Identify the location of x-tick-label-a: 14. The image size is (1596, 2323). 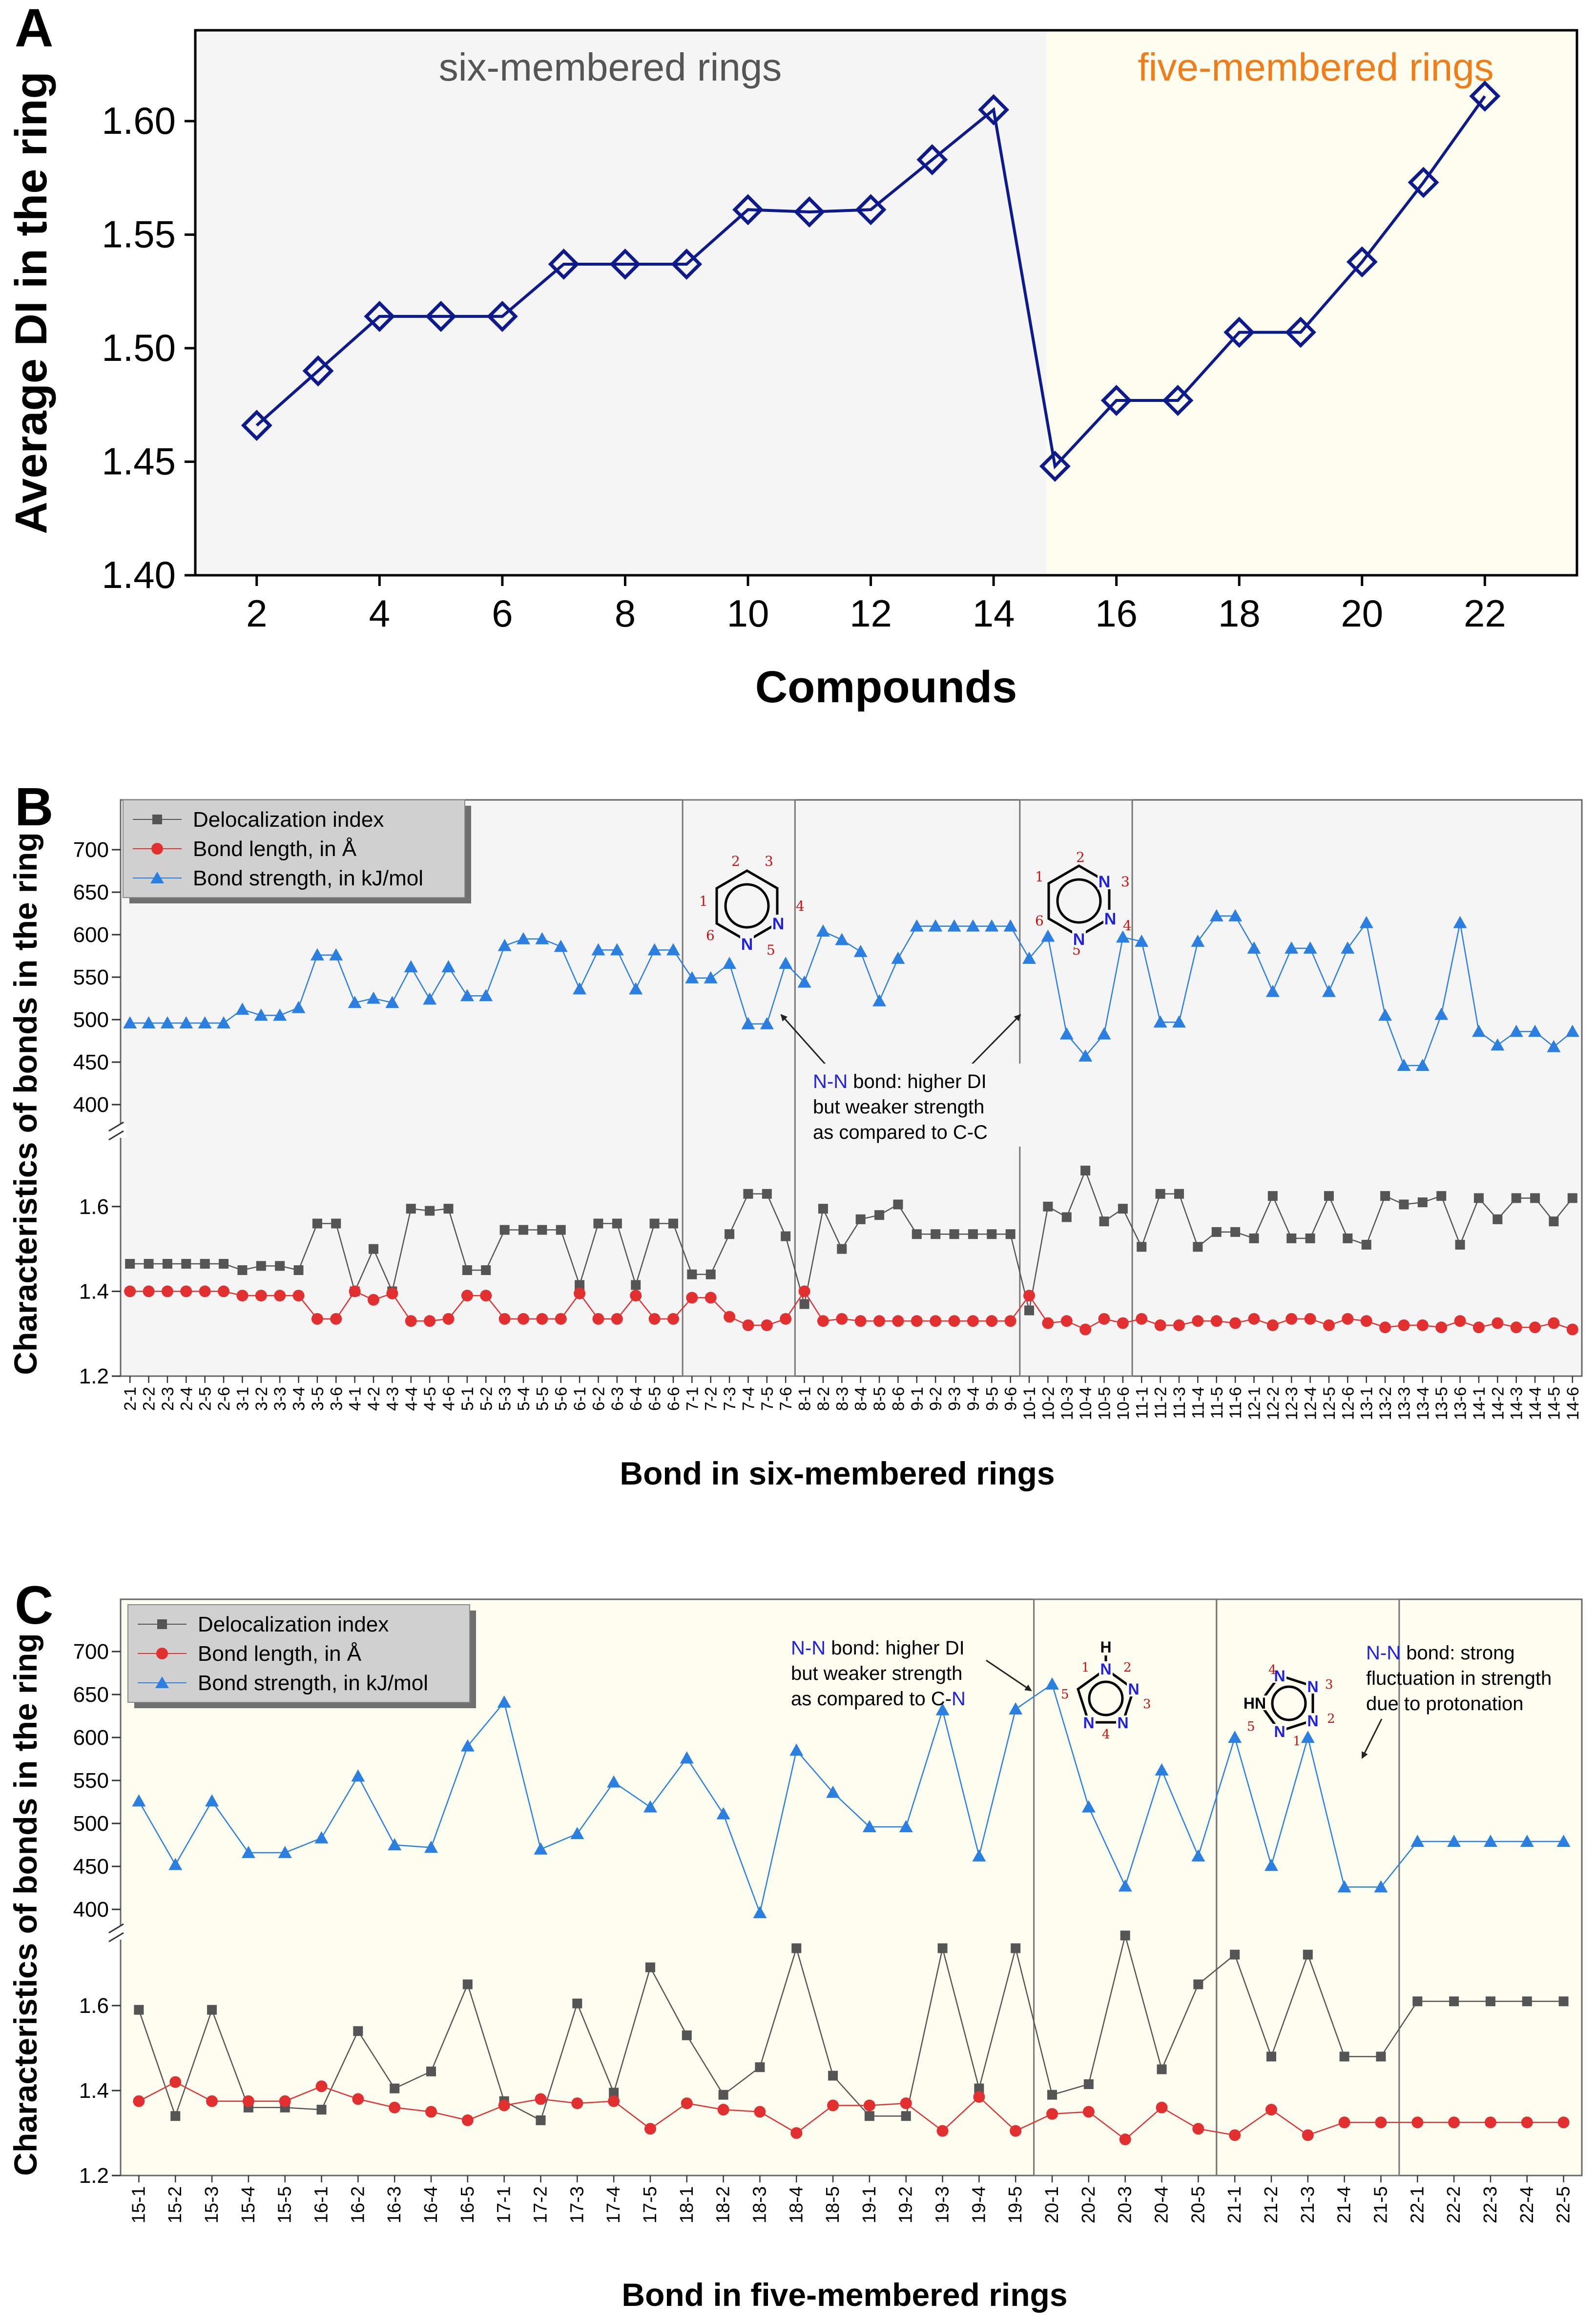
(994, 613).